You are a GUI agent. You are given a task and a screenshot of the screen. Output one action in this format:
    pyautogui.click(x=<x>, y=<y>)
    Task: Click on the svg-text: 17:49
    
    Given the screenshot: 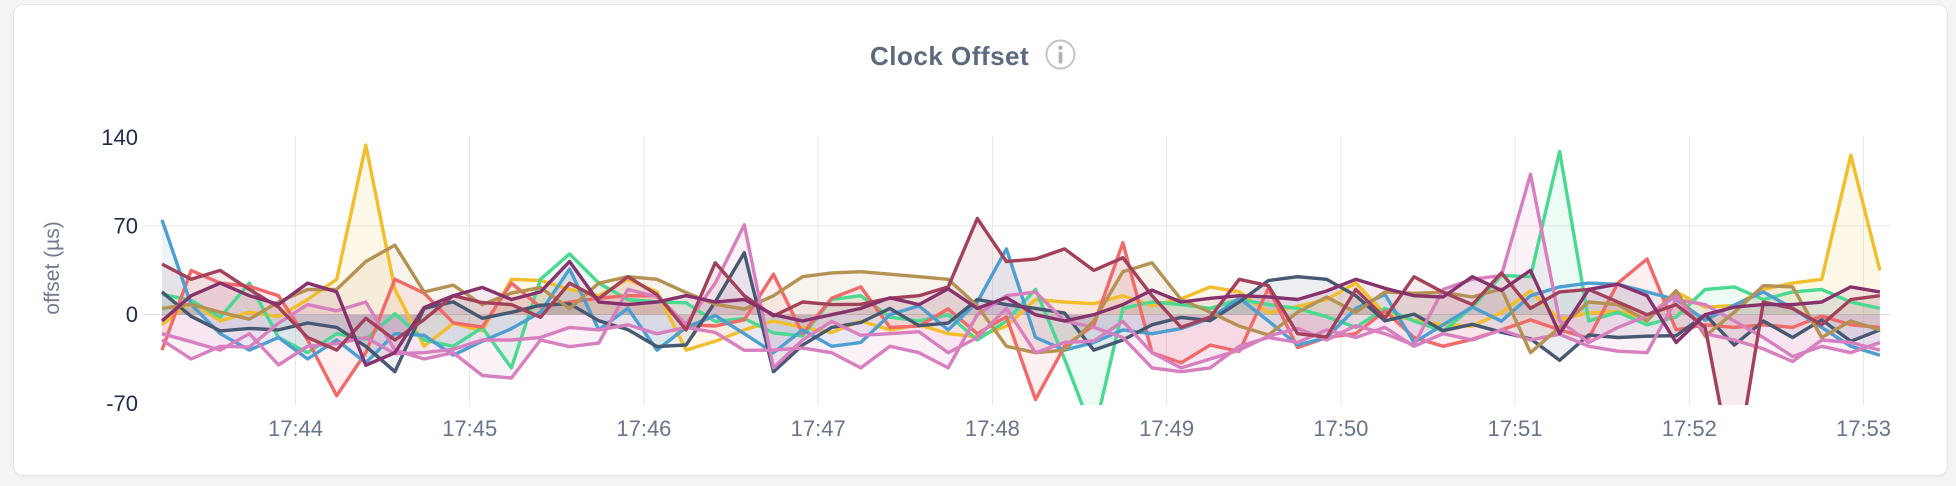 What is the action you would take?
    pyautogui.click(x=1166, y=428)
    